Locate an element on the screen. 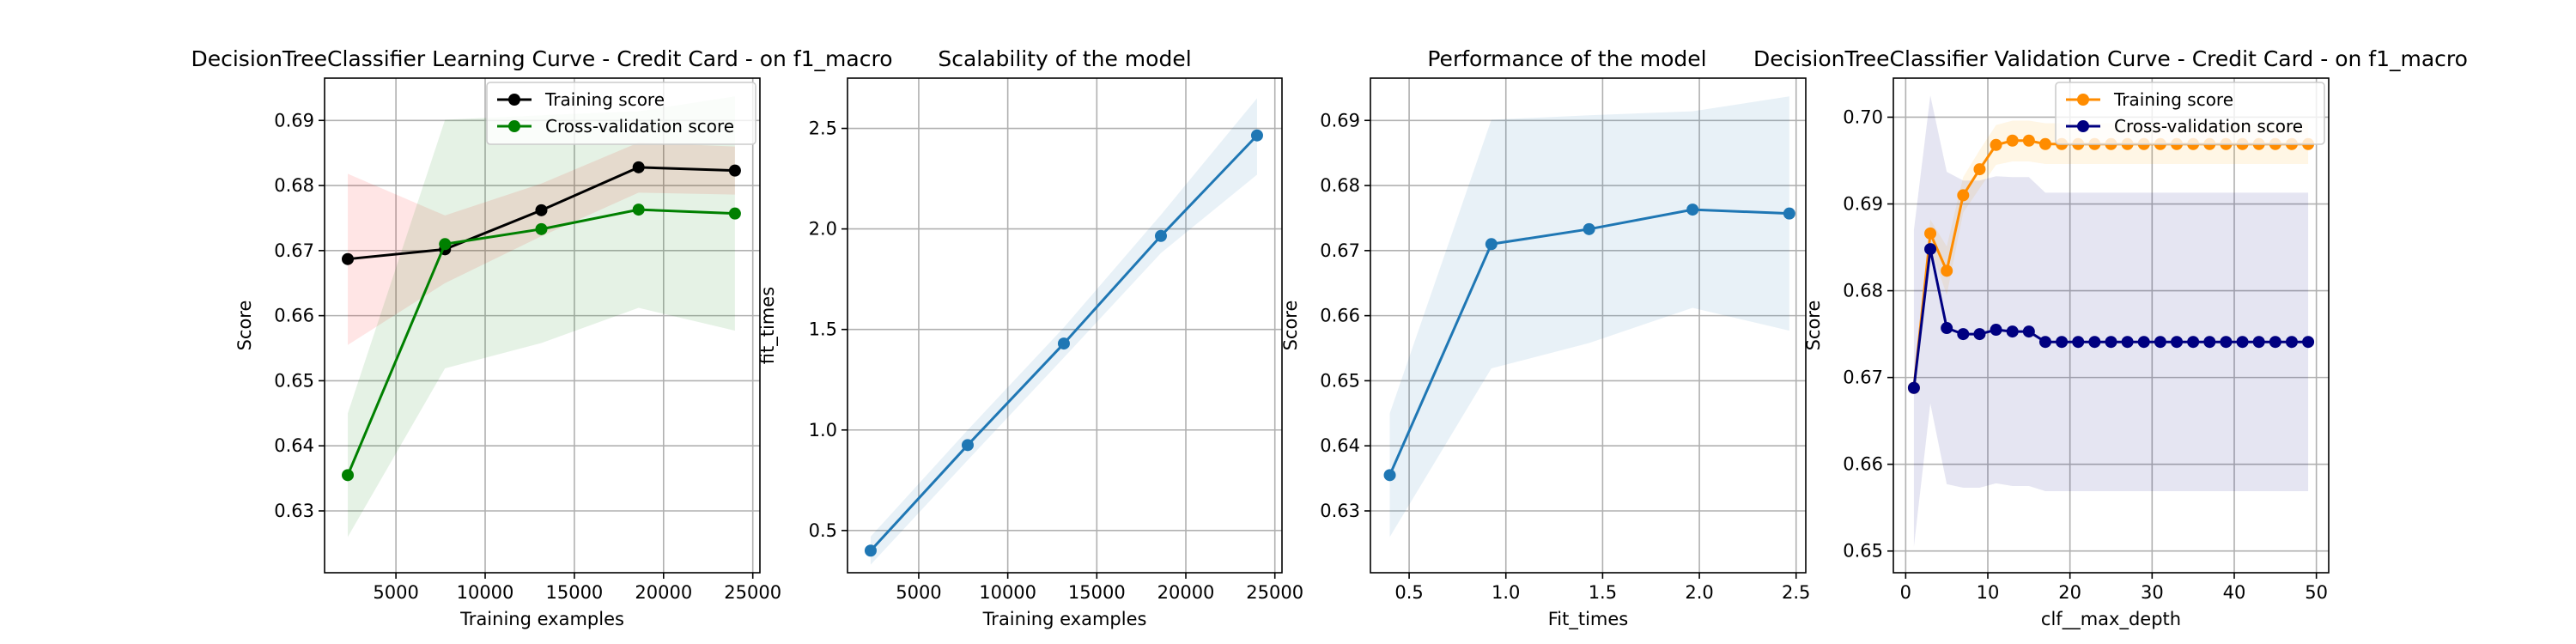 The image size is (2576, 644). x-tick-label: 30 is located at coordinates (2152, 592).